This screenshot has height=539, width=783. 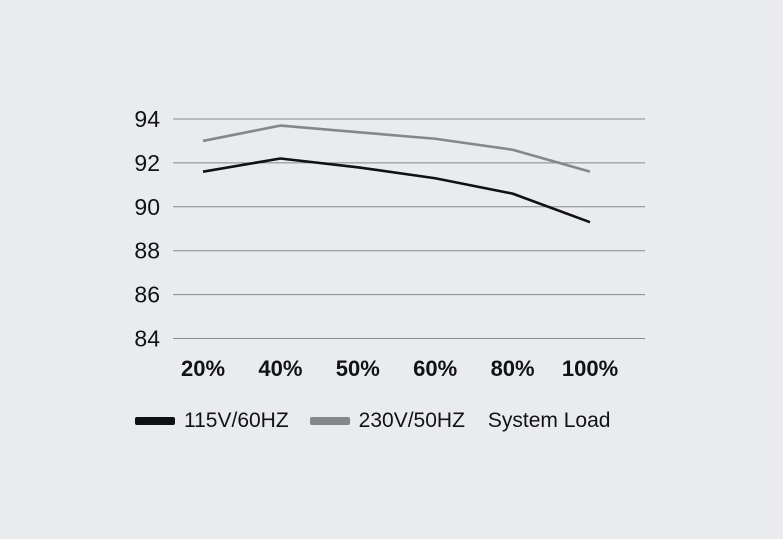 I want to click on series-line-115v-60hz, so click(x=396, y=190).